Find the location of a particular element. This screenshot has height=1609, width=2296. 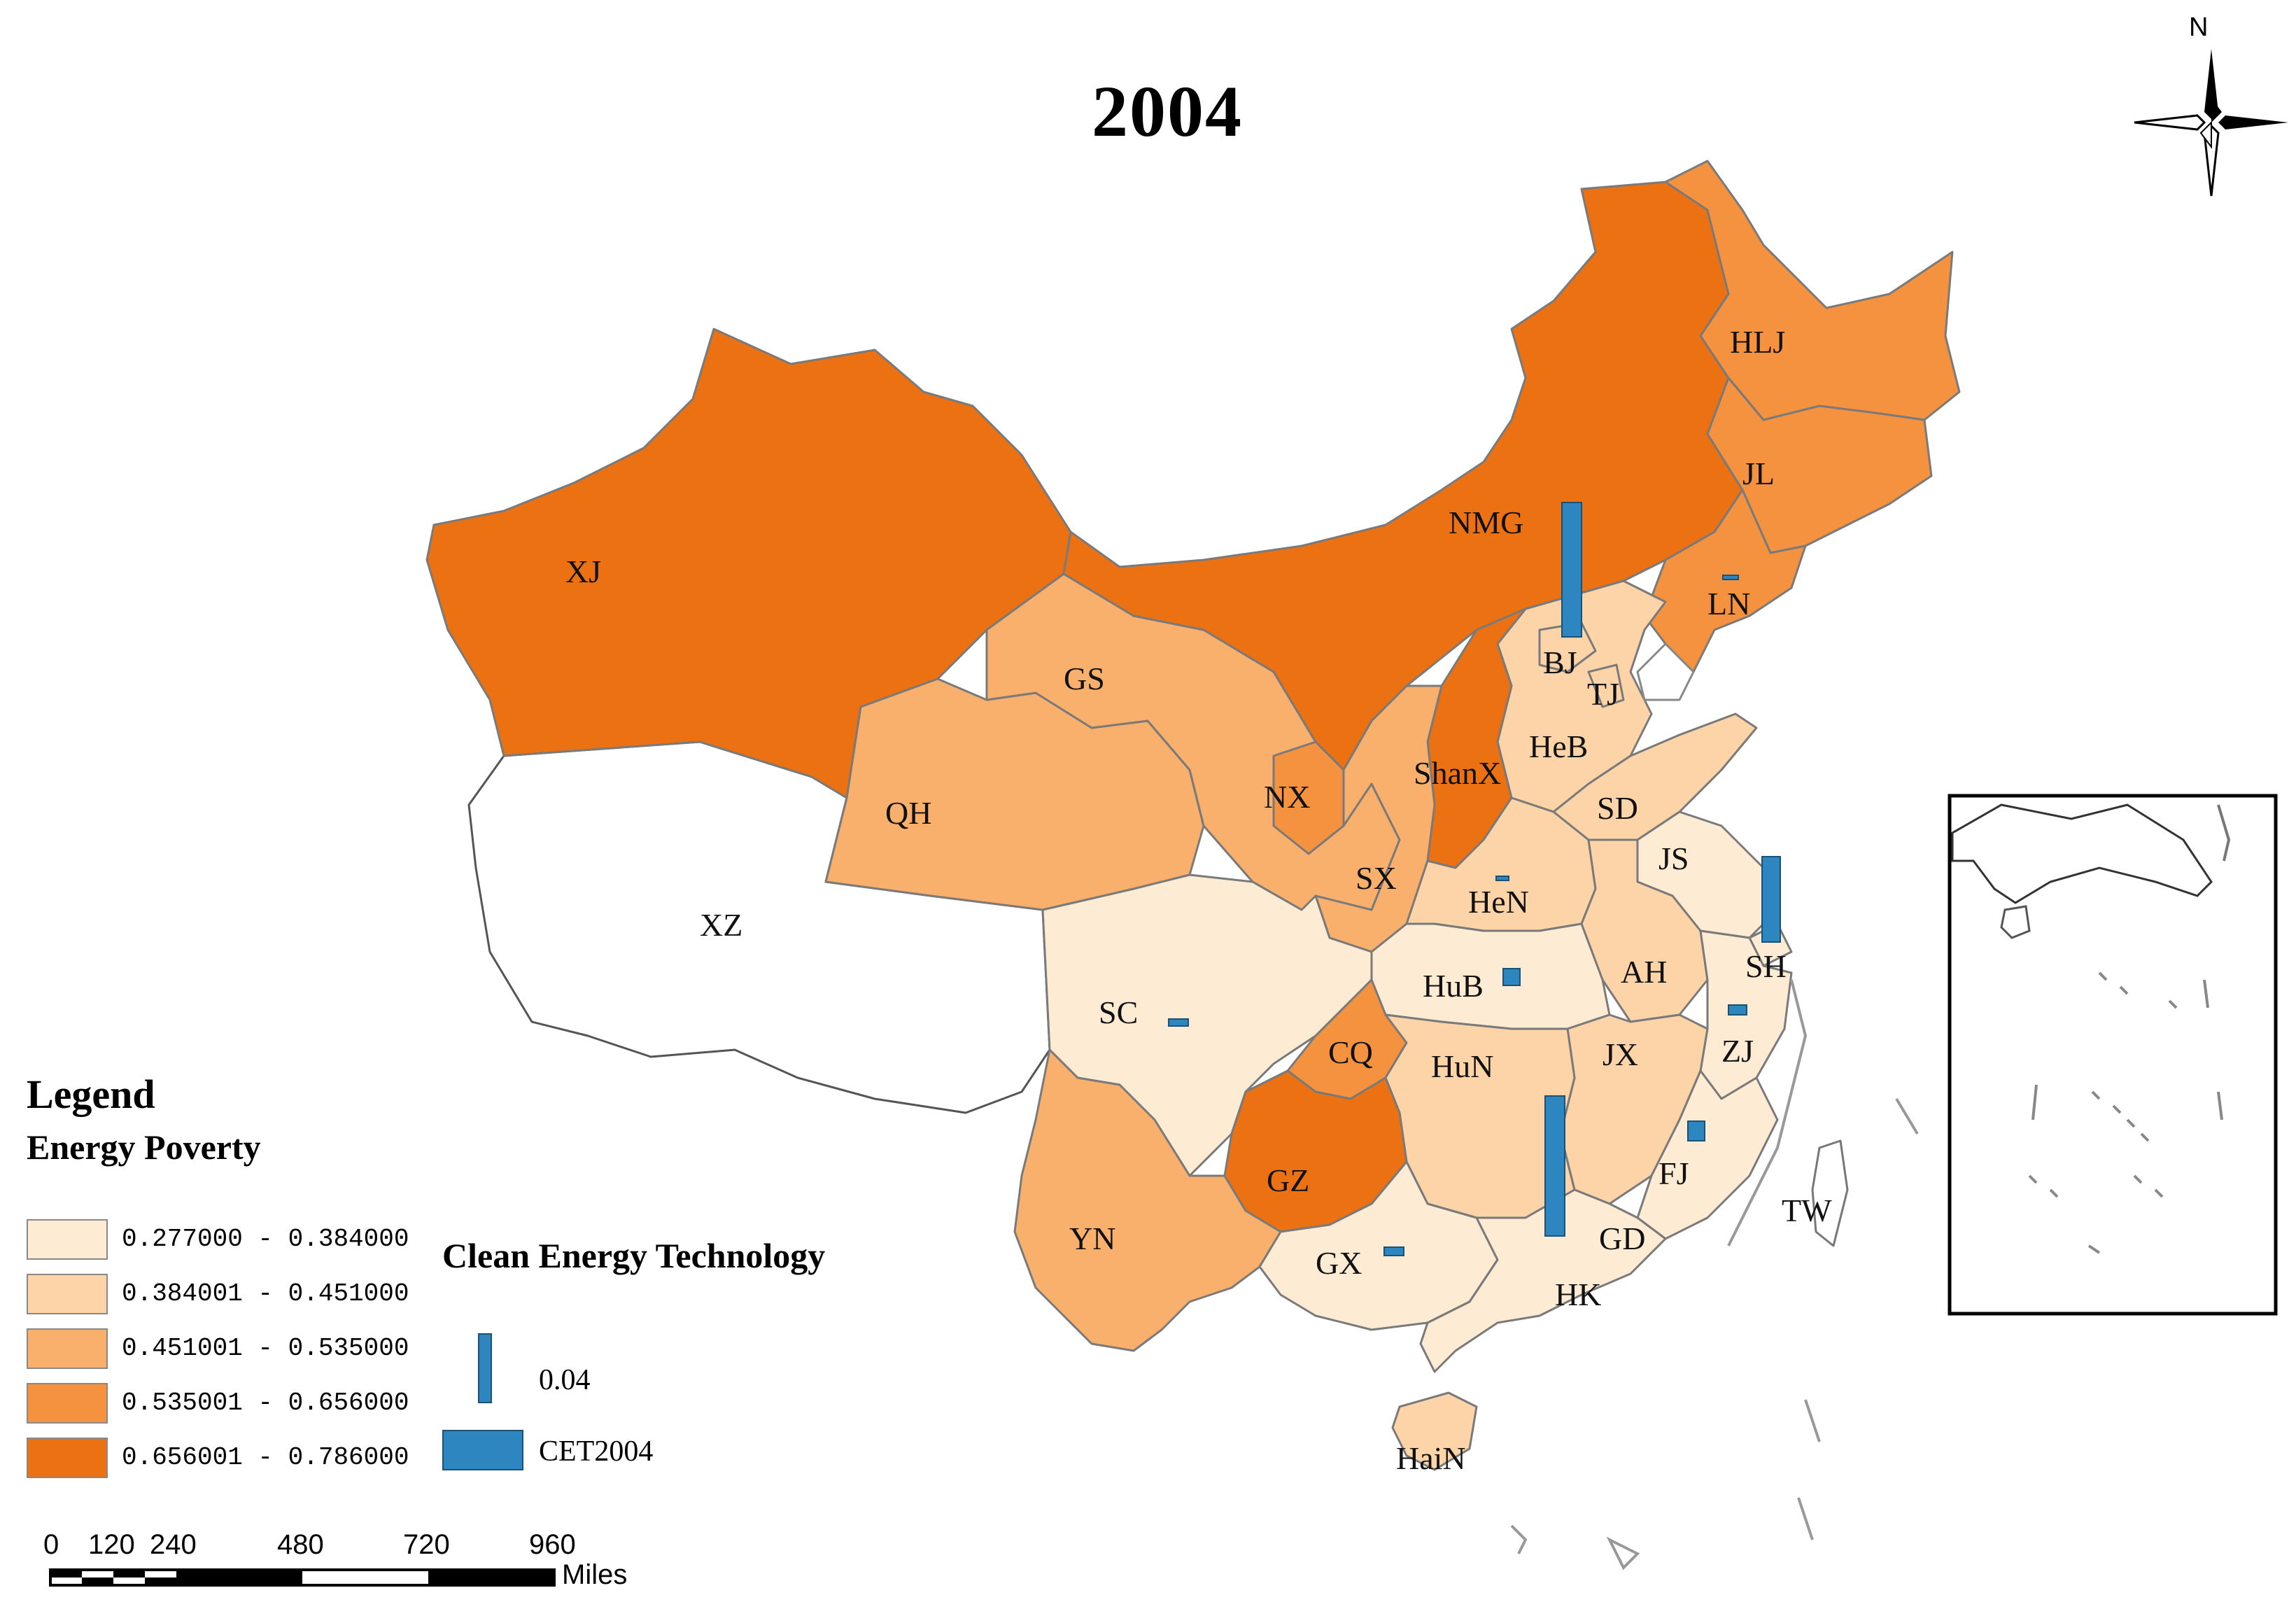

label-BJ: BJ is located at coordinates (1560, 662).